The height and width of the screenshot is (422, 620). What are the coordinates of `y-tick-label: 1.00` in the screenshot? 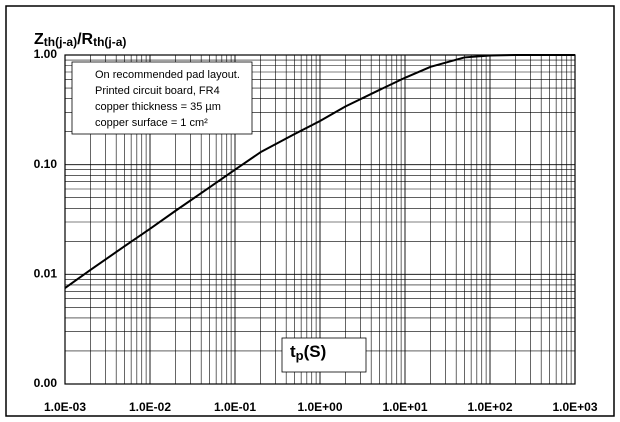 It's located at (46, 54).